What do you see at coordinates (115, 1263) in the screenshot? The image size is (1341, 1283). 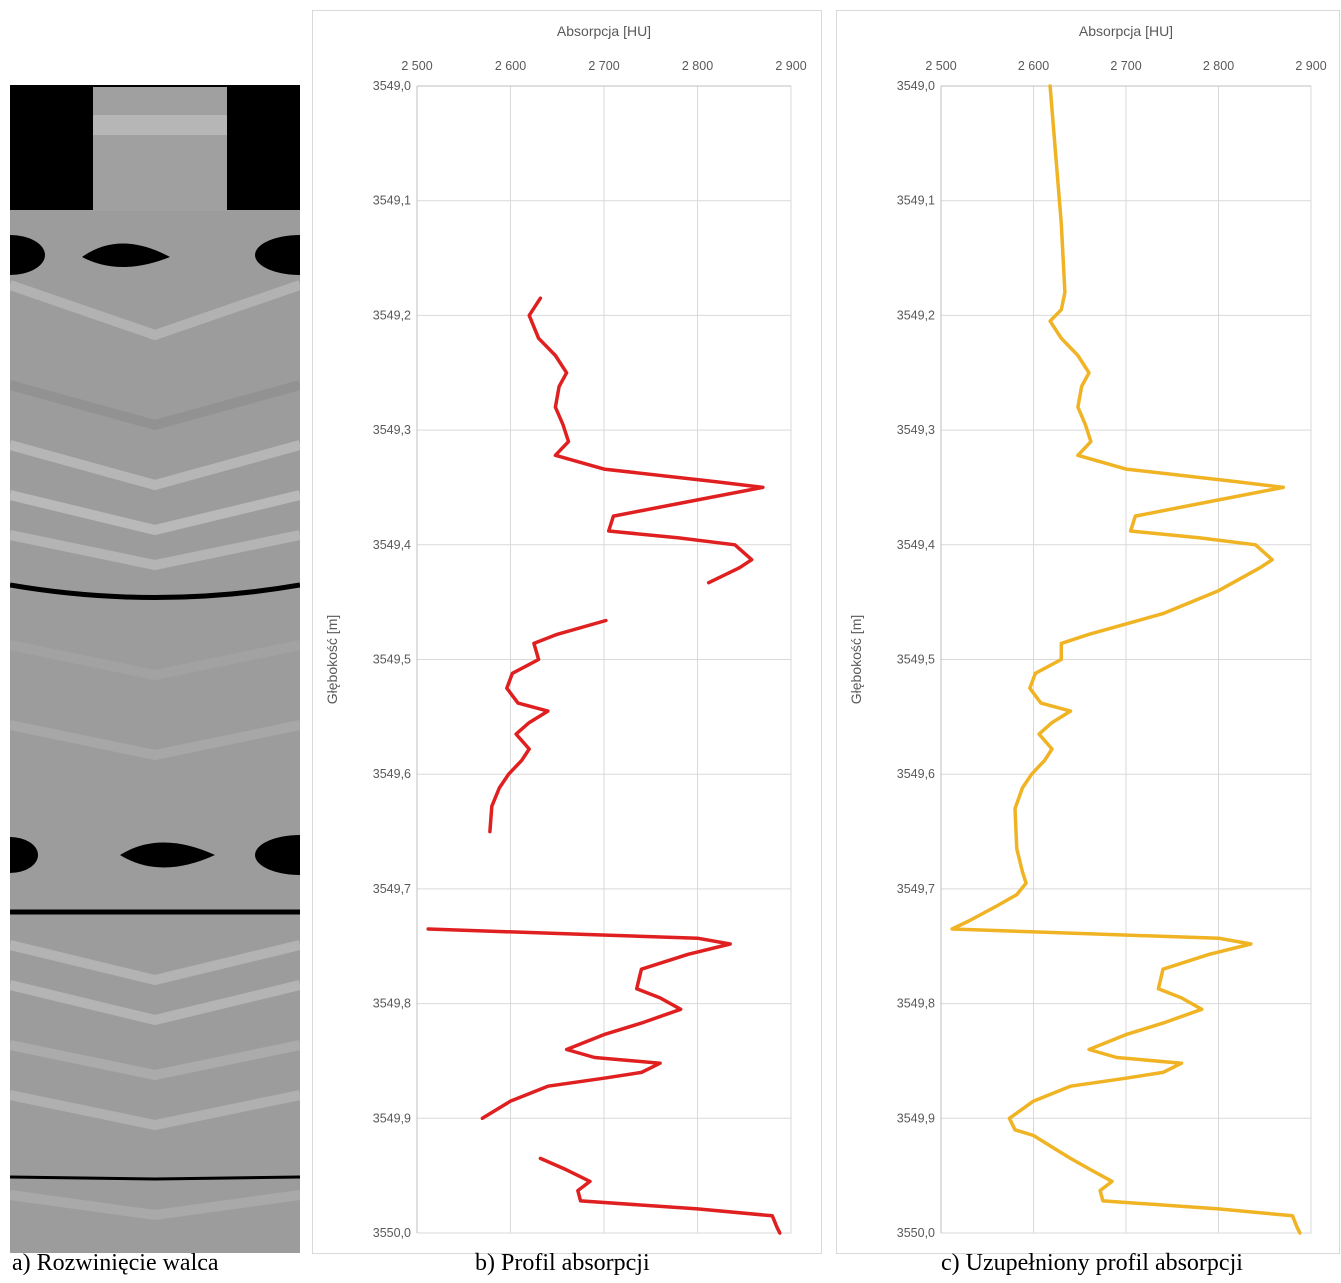 I see `caption-a: a) Rozwinięcie walca` at bounding box center [115, 1263].